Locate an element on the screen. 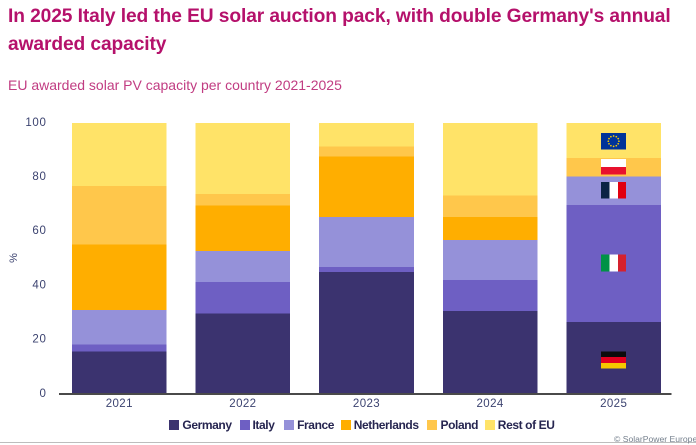 This screenshot has height=445, width=696. svg-text: 0 is located at coordinates (42, 394).